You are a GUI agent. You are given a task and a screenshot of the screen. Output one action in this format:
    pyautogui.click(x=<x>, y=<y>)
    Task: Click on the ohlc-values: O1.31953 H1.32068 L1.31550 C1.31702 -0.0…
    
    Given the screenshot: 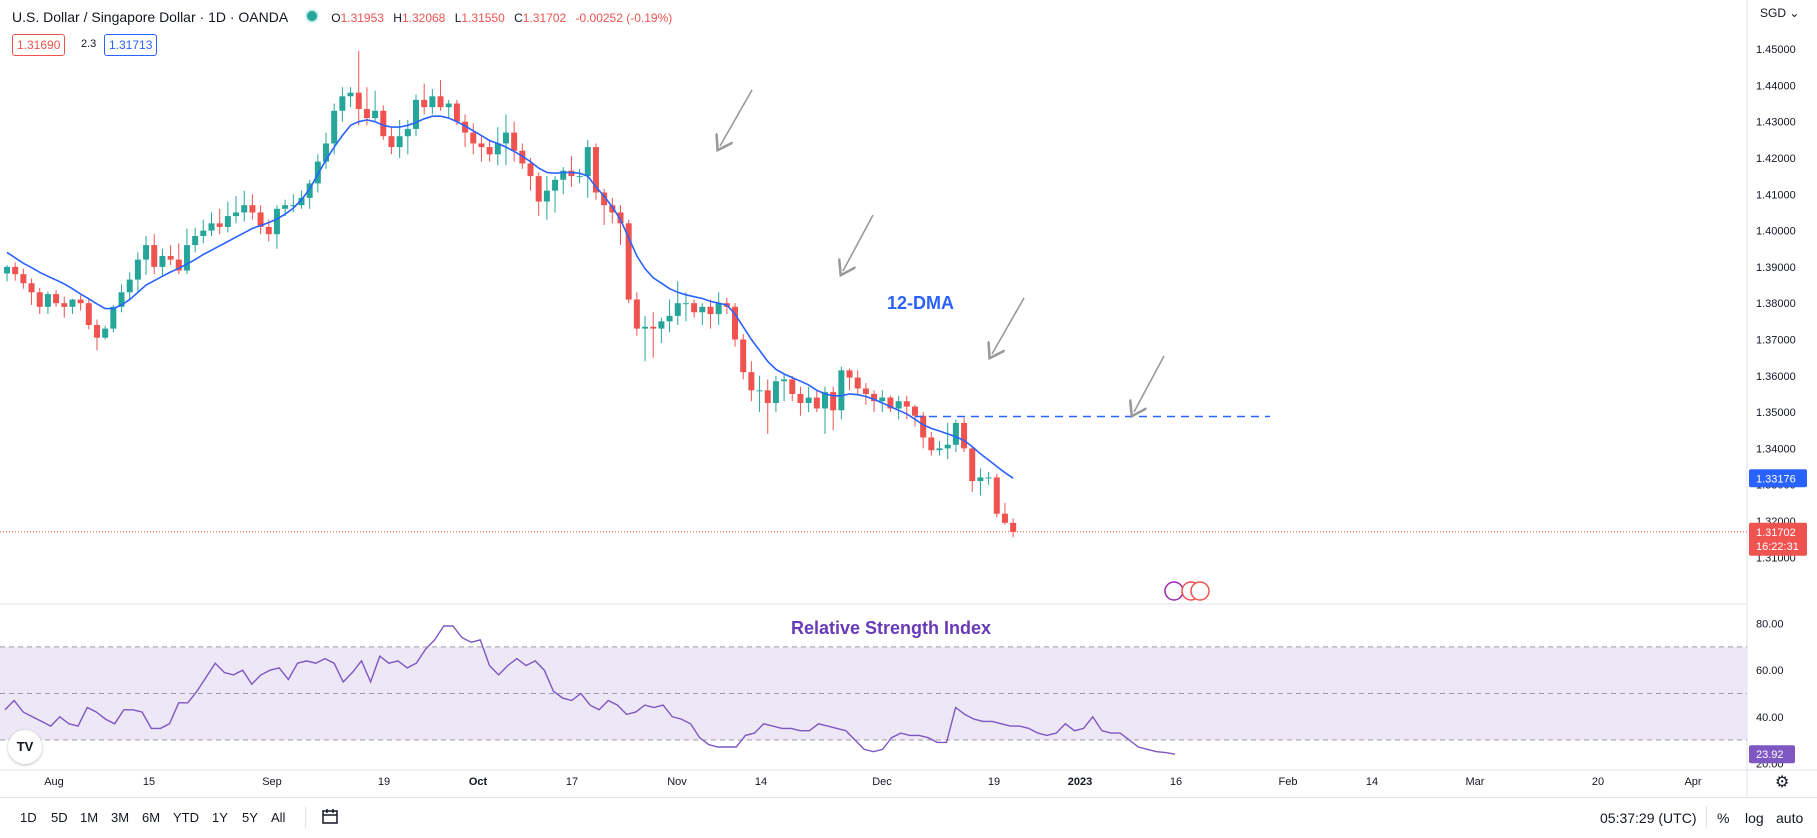 What is the action you would take?
    pyautogui.click(x=502, y=18)
    